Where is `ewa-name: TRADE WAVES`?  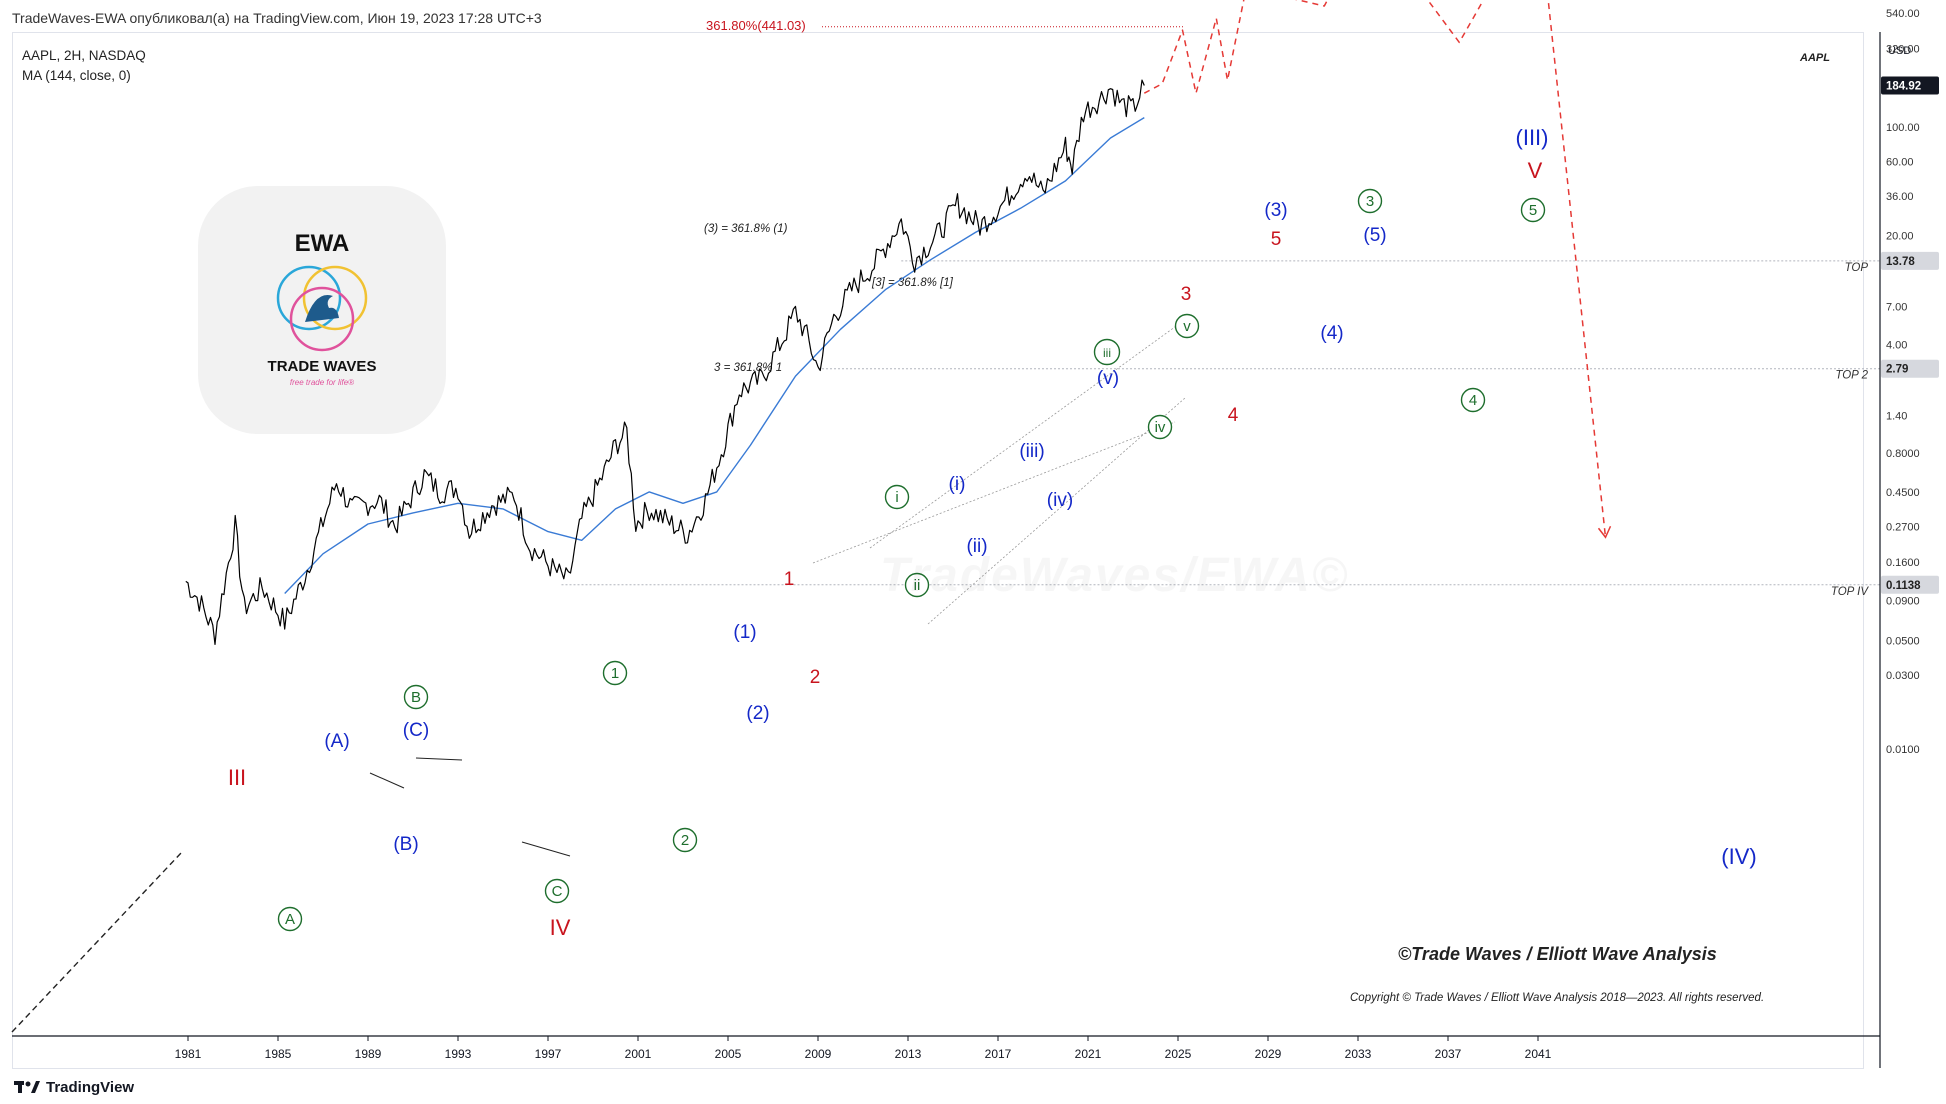
ewa-name: TRADE WAVES is located at coordinates (322, 366).